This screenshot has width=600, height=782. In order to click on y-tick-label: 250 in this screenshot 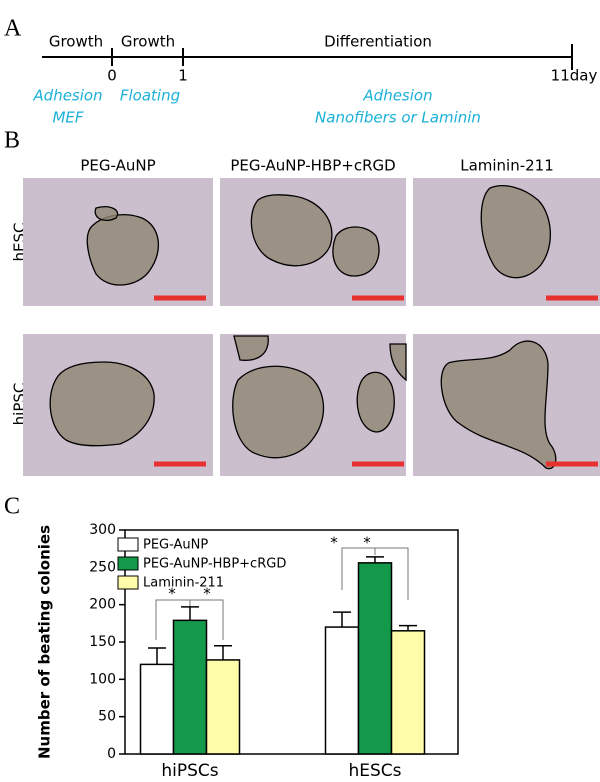, I will do `click(102, 567)`.